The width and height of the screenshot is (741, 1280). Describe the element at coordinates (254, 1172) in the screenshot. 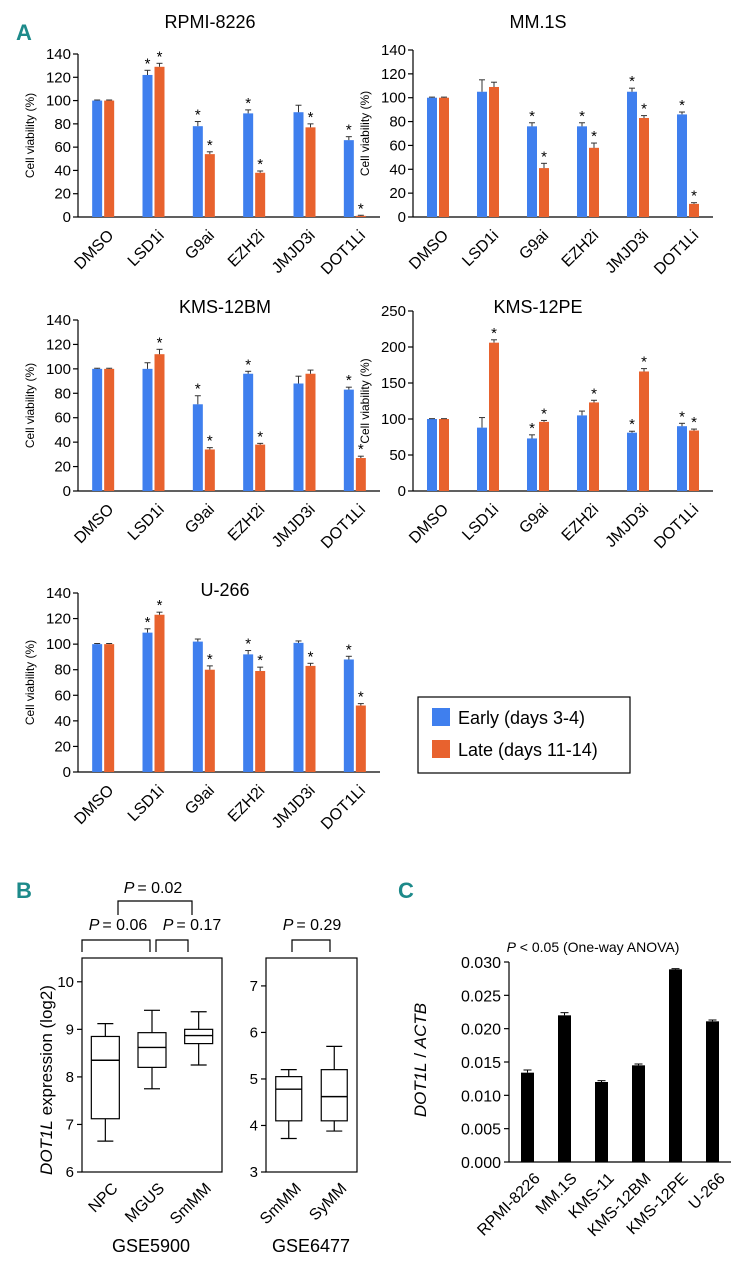

I see `y-tick-label: 3` at that location.